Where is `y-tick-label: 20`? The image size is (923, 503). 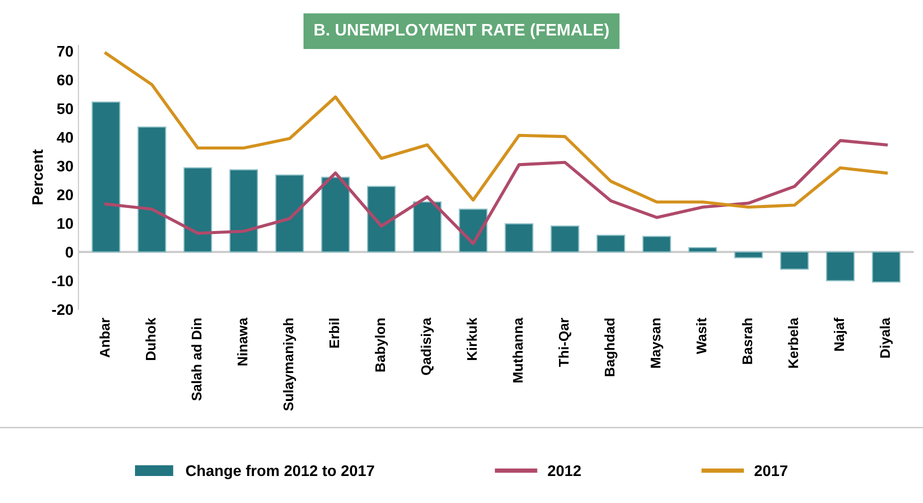
y-tick-label: 20 is located at coordinates (65, 194).